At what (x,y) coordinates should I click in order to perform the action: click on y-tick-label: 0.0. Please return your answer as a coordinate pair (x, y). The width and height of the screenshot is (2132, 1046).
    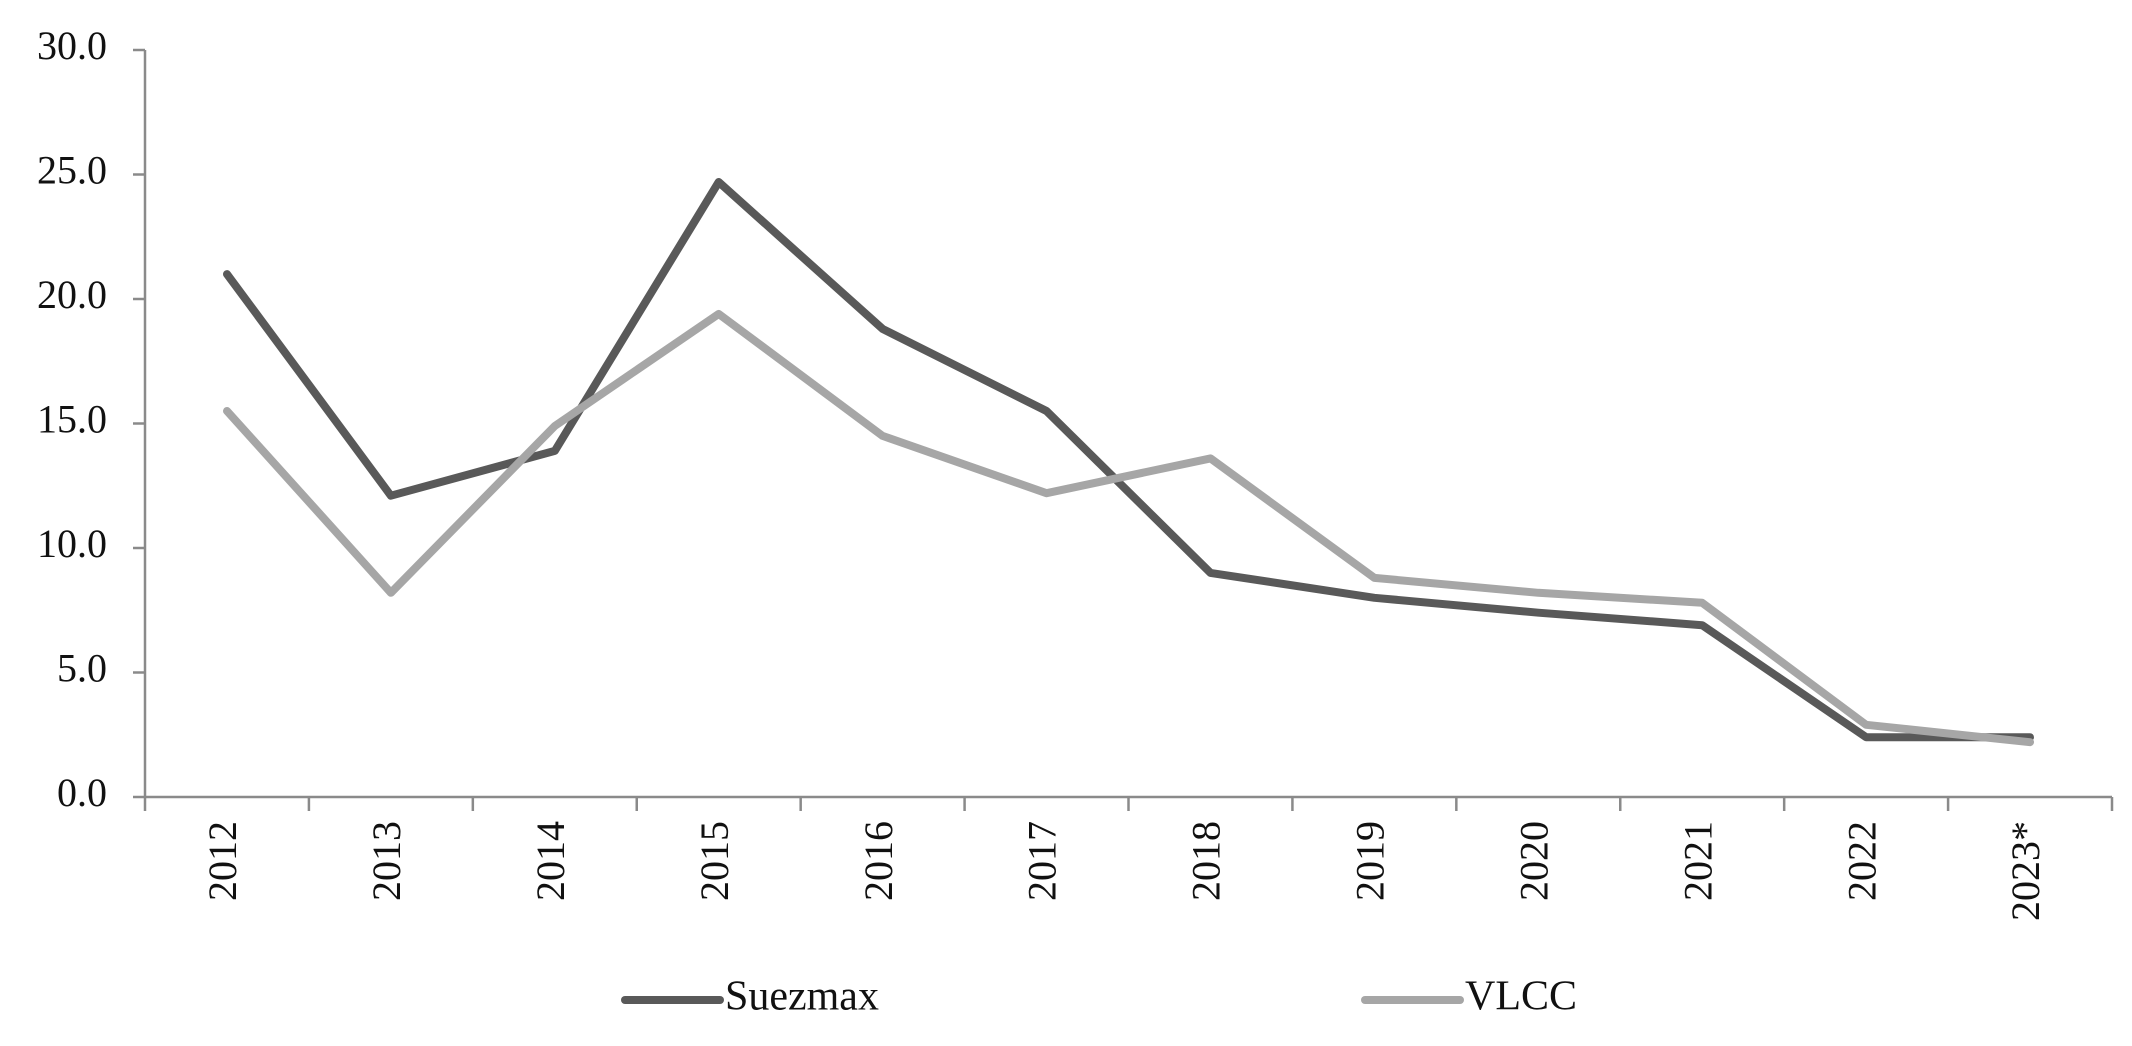
    Looking at the image, I should click on (82, 792).